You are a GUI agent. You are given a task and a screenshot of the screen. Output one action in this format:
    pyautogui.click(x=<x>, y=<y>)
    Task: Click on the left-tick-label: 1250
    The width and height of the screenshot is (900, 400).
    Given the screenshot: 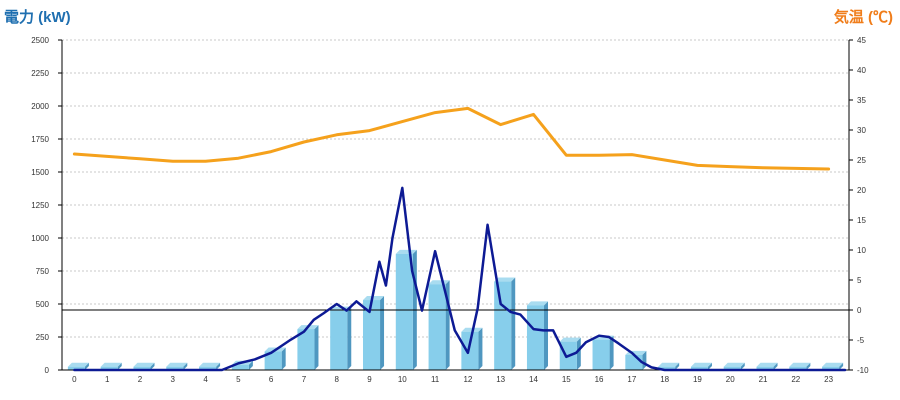 What is the action you would take?
    pyautogui.click(x=40, y=205)
    